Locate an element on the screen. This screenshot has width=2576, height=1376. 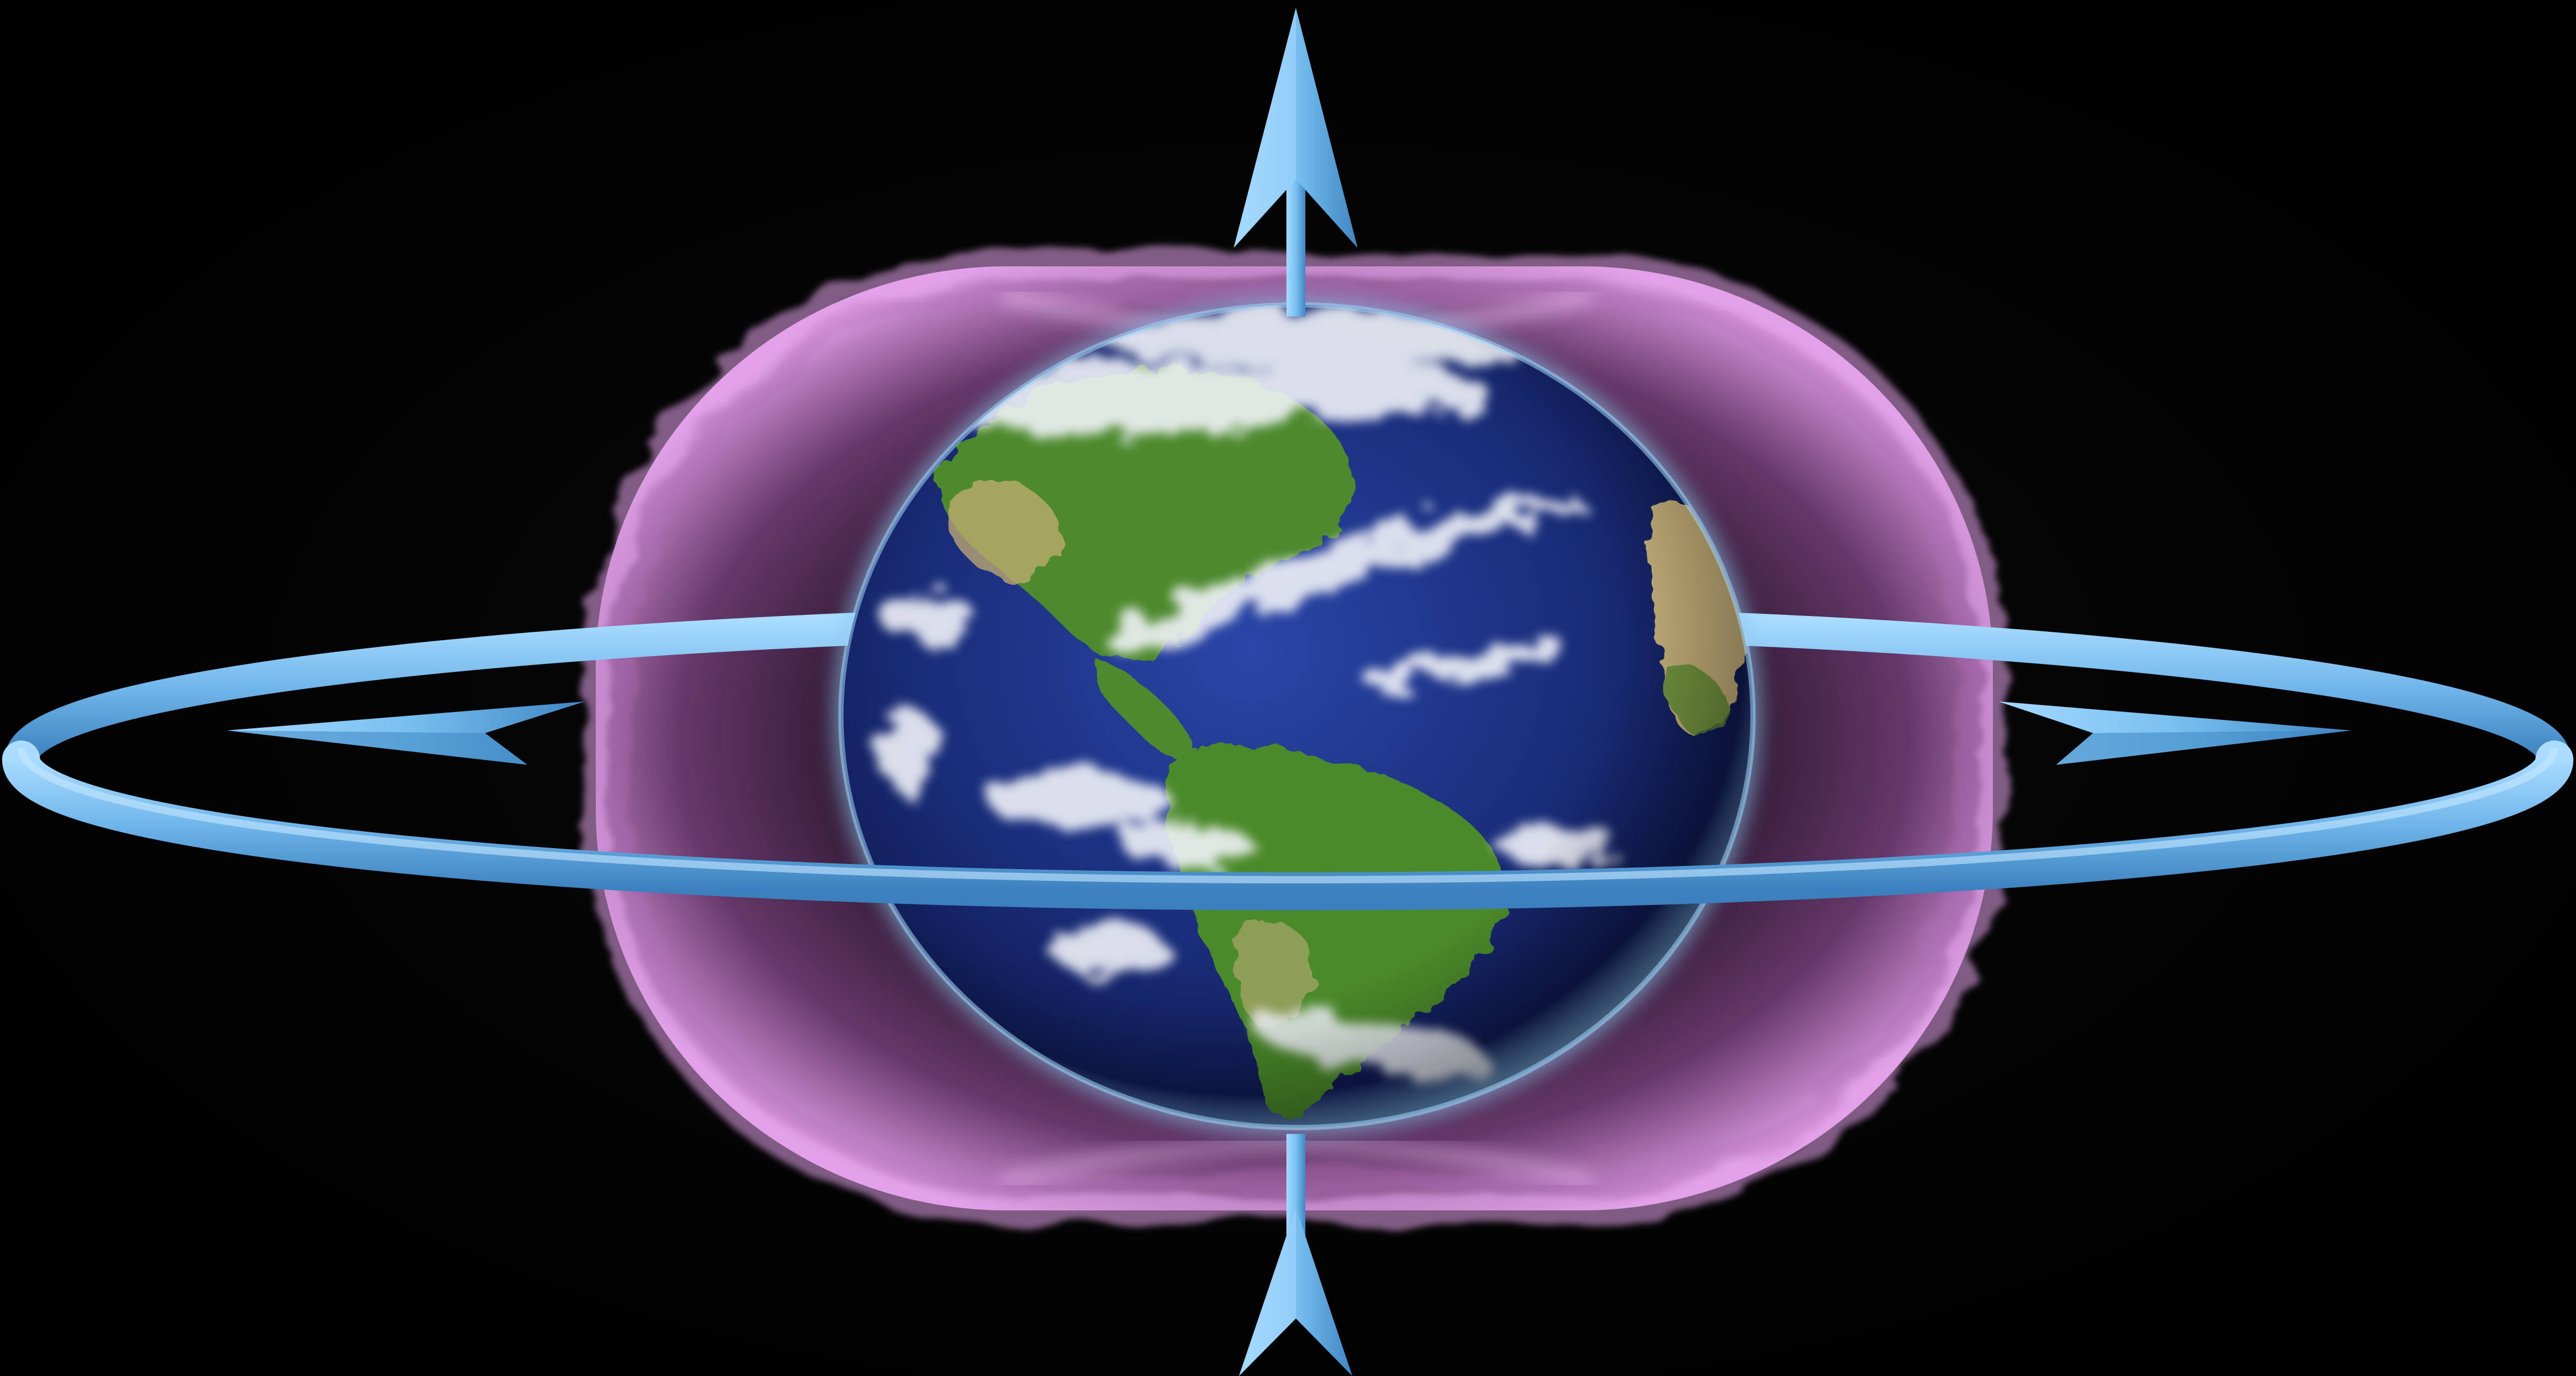
equatorial-ring is located at coordinates (1287, 825).